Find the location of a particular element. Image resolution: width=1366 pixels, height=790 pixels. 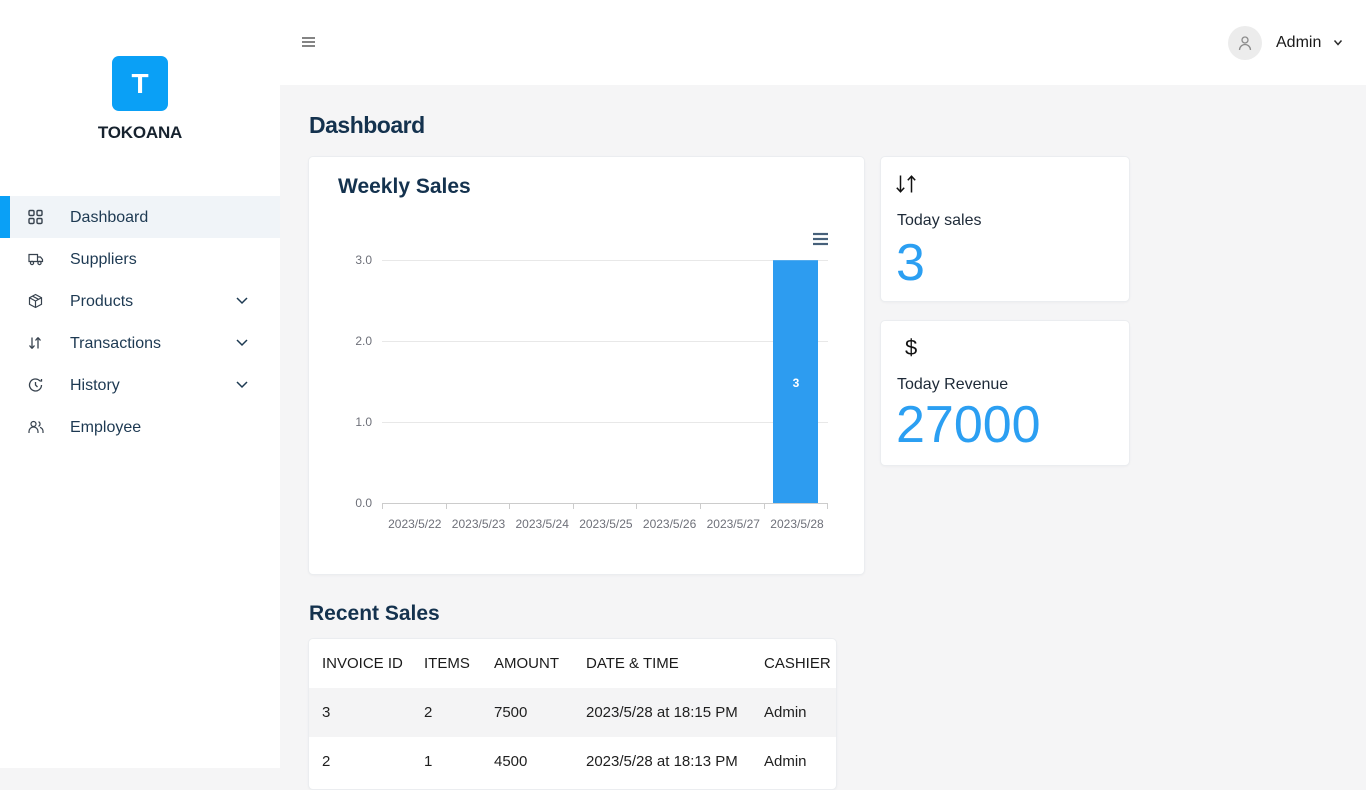

svg-text: 2023/5/26 is located at coordinates (670, 524).